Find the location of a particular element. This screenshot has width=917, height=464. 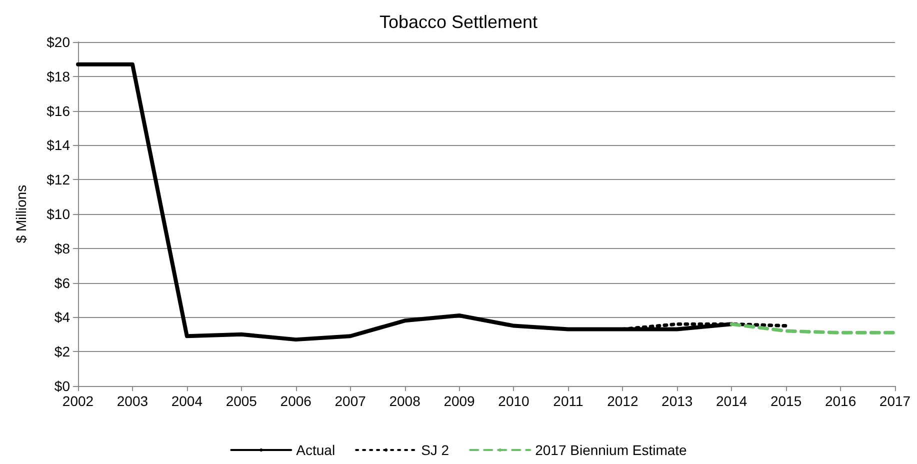

y-tick-label: $6 is located at coordinates (62, 282).